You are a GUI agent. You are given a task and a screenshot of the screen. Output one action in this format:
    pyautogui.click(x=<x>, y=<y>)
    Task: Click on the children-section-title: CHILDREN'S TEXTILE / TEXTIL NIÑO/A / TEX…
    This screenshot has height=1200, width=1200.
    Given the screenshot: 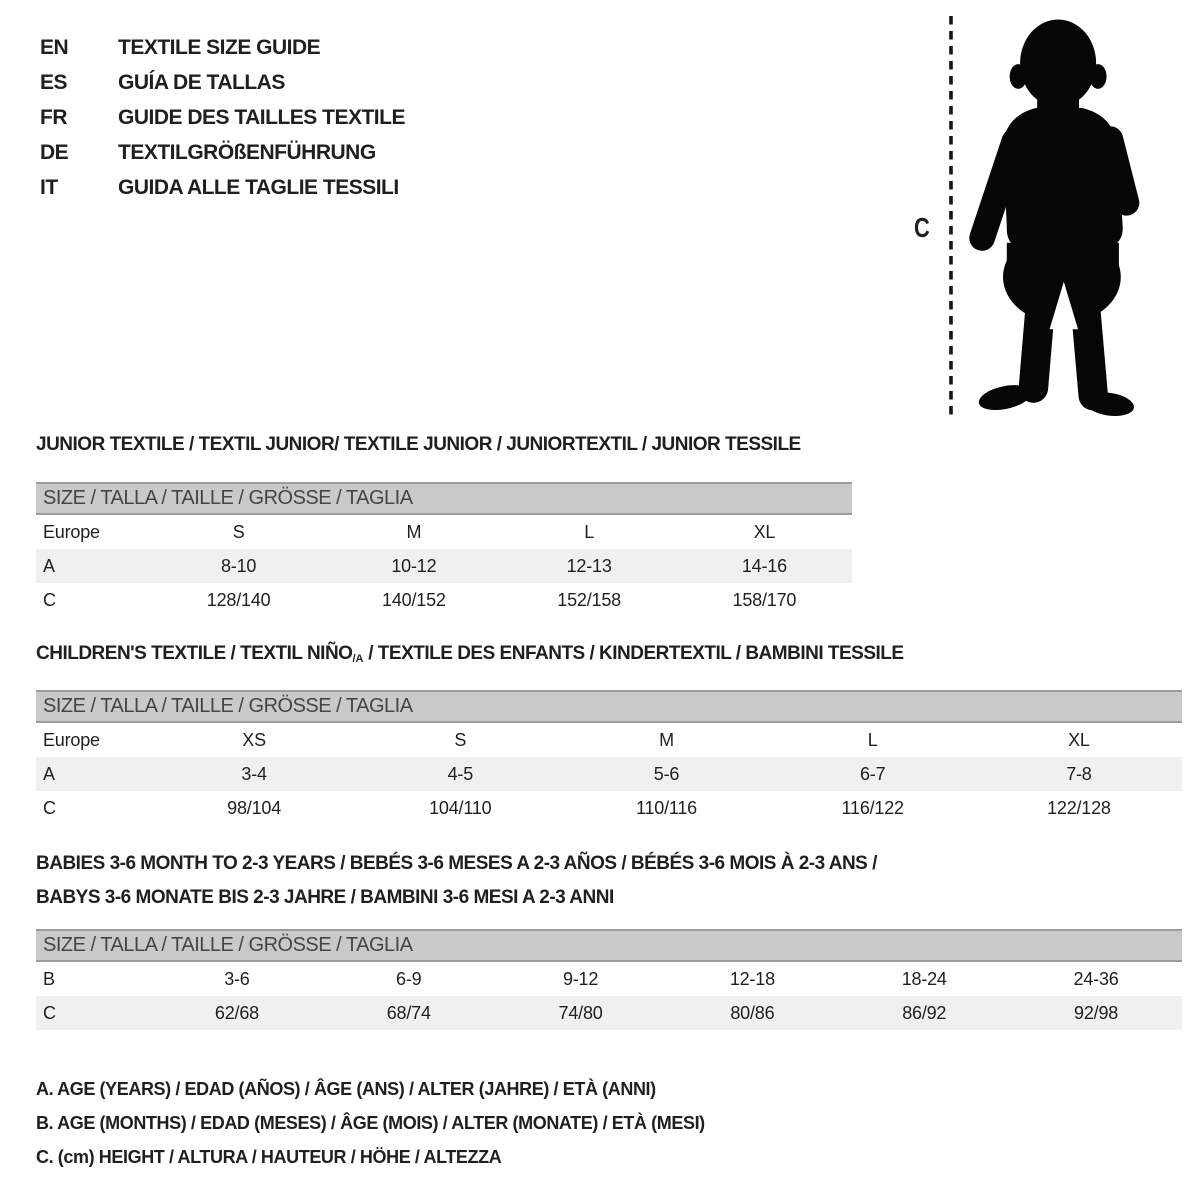 What is the action you would take?
    pyautogui.click(x=470, y=655)
    